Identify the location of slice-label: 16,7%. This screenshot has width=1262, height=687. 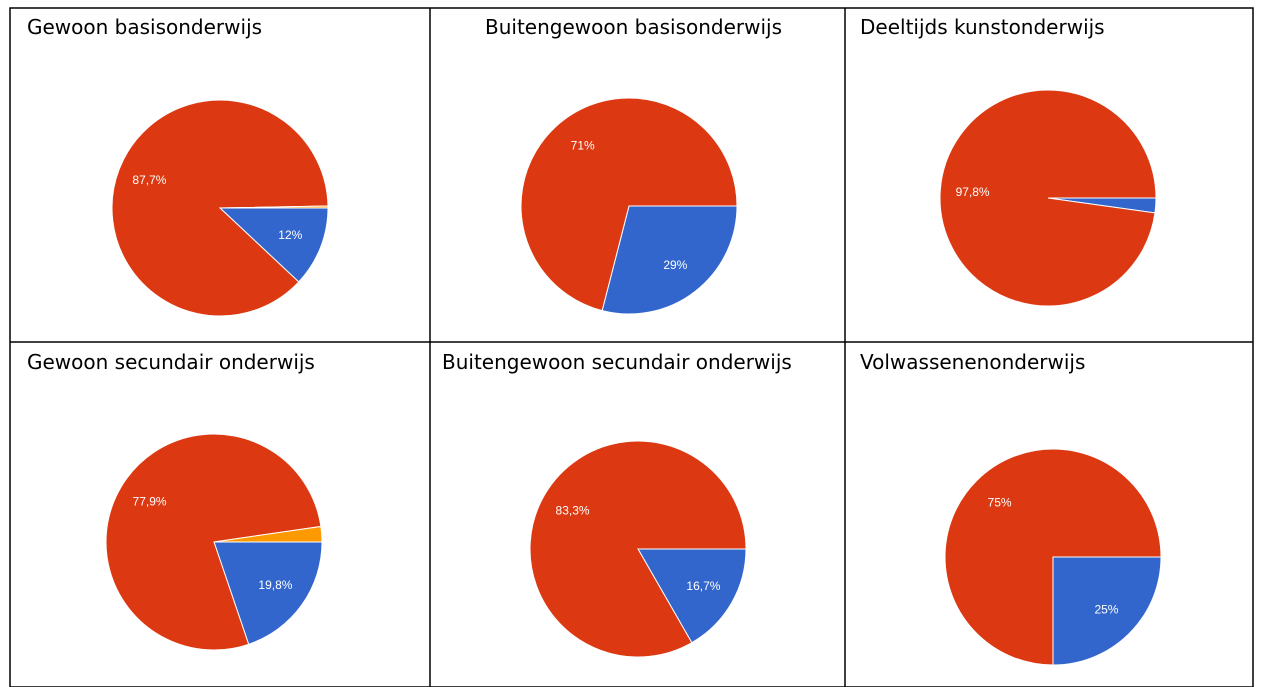
(703, 586).